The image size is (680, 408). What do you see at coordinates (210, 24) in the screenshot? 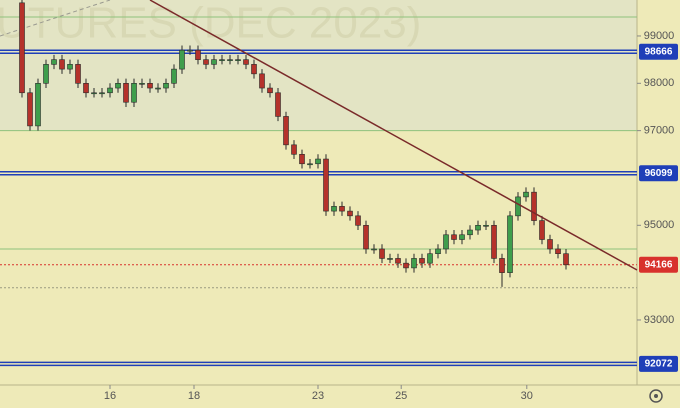
I see `watermark: UTURES (DEC 2023)` at bounding box center [210, 24].